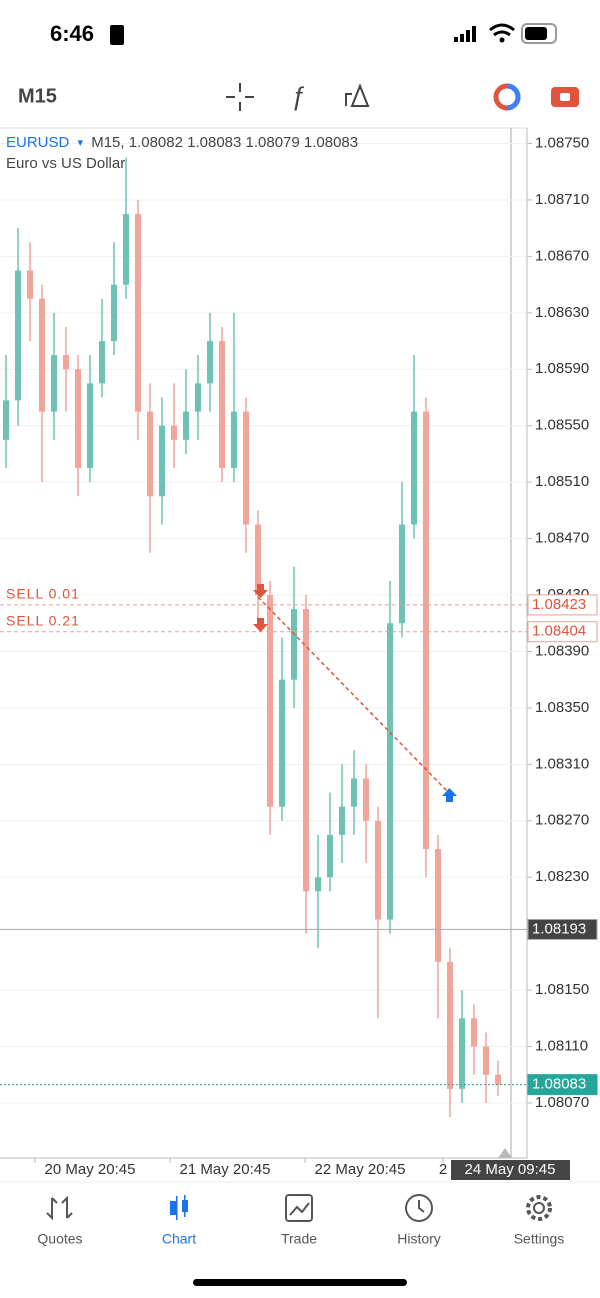 This screenshot has width=600, height=1298. What do you see at coordinates (502, 30) in the screenshot?
I see `wifi-icon` at bounding box center [502, 30].